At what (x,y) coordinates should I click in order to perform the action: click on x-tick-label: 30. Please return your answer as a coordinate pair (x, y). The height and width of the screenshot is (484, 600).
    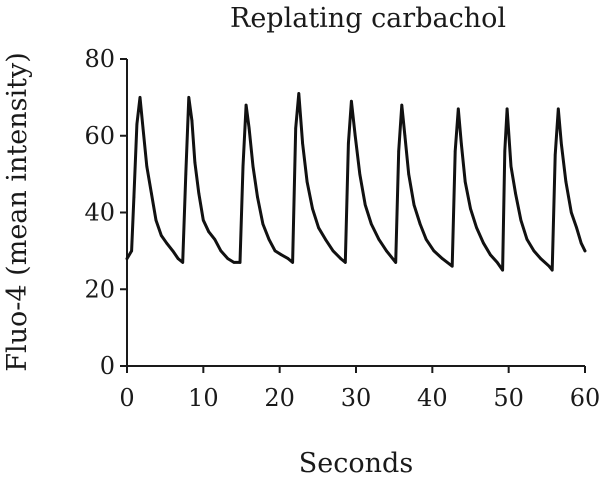
    Looking at the image, I should click on (356, 398).